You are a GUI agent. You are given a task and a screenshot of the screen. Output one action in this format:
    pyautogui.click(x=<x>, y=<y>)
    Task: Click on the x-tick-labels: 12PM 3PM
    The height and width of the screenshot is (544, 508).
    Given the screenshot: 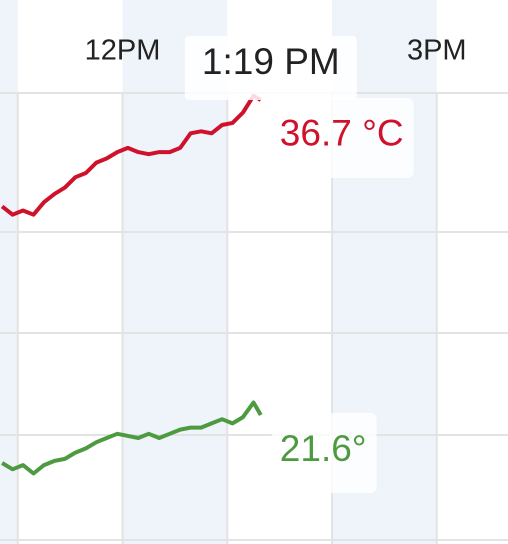 What is the action you would take?
    pyautogui.click(x=276, y=51)
    